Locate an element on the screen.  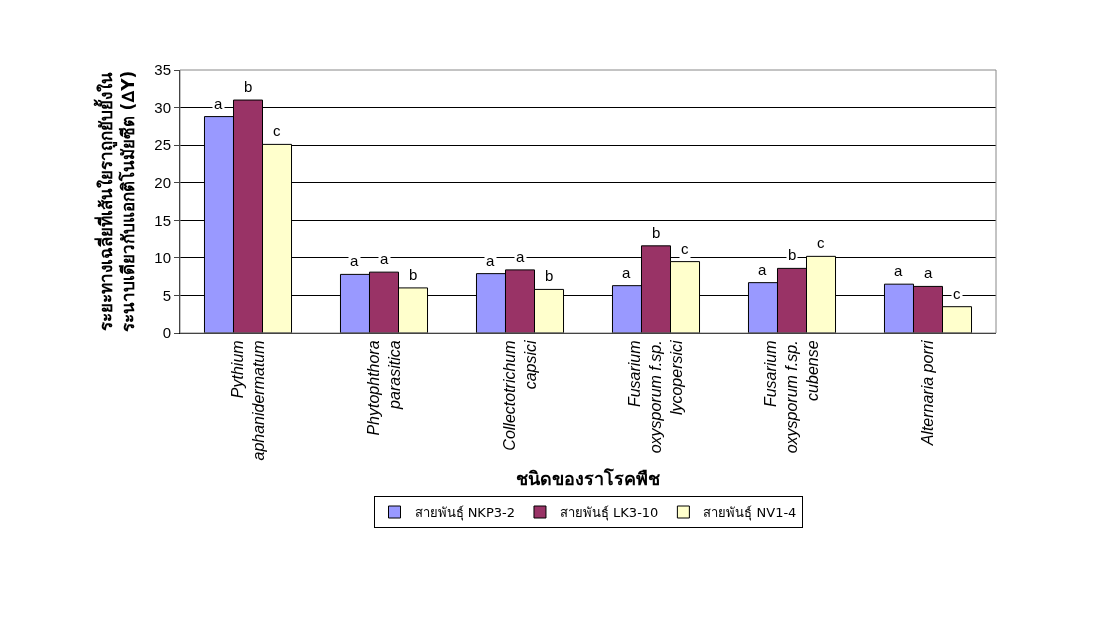
y-tick-label: 35 is located at coordinates (162, 70).